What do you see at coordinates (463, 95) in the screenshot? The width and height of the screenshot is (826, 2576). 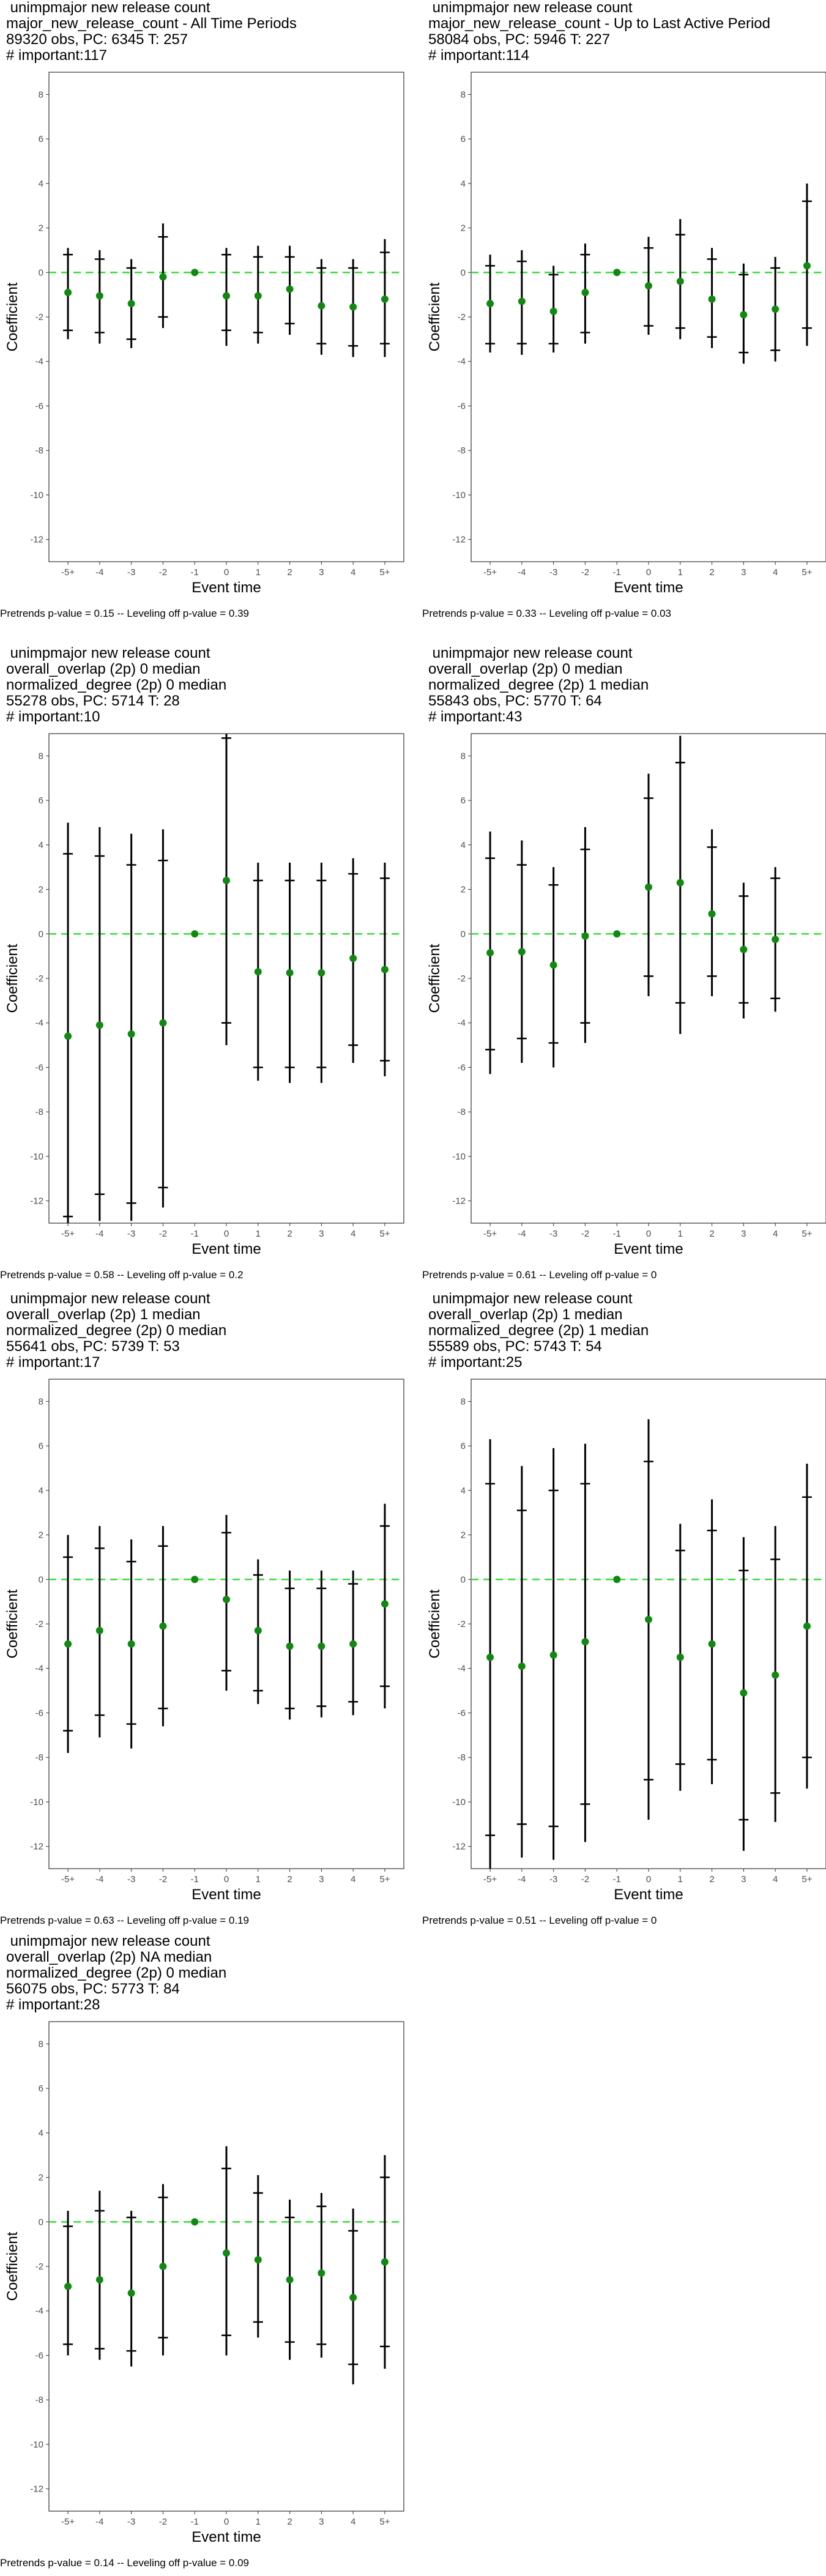 I see `y-tick-label: 8` at bounding box center [463, 95].